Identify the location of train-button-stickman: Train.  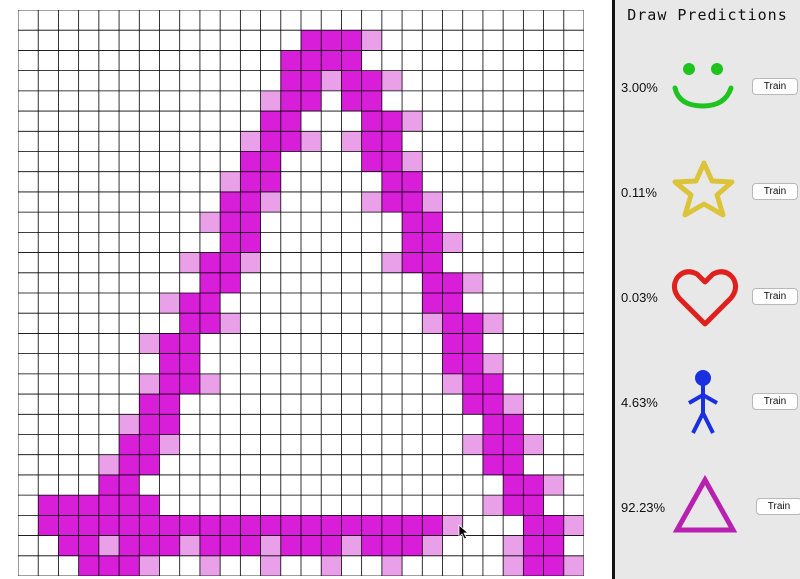
(775, 401).